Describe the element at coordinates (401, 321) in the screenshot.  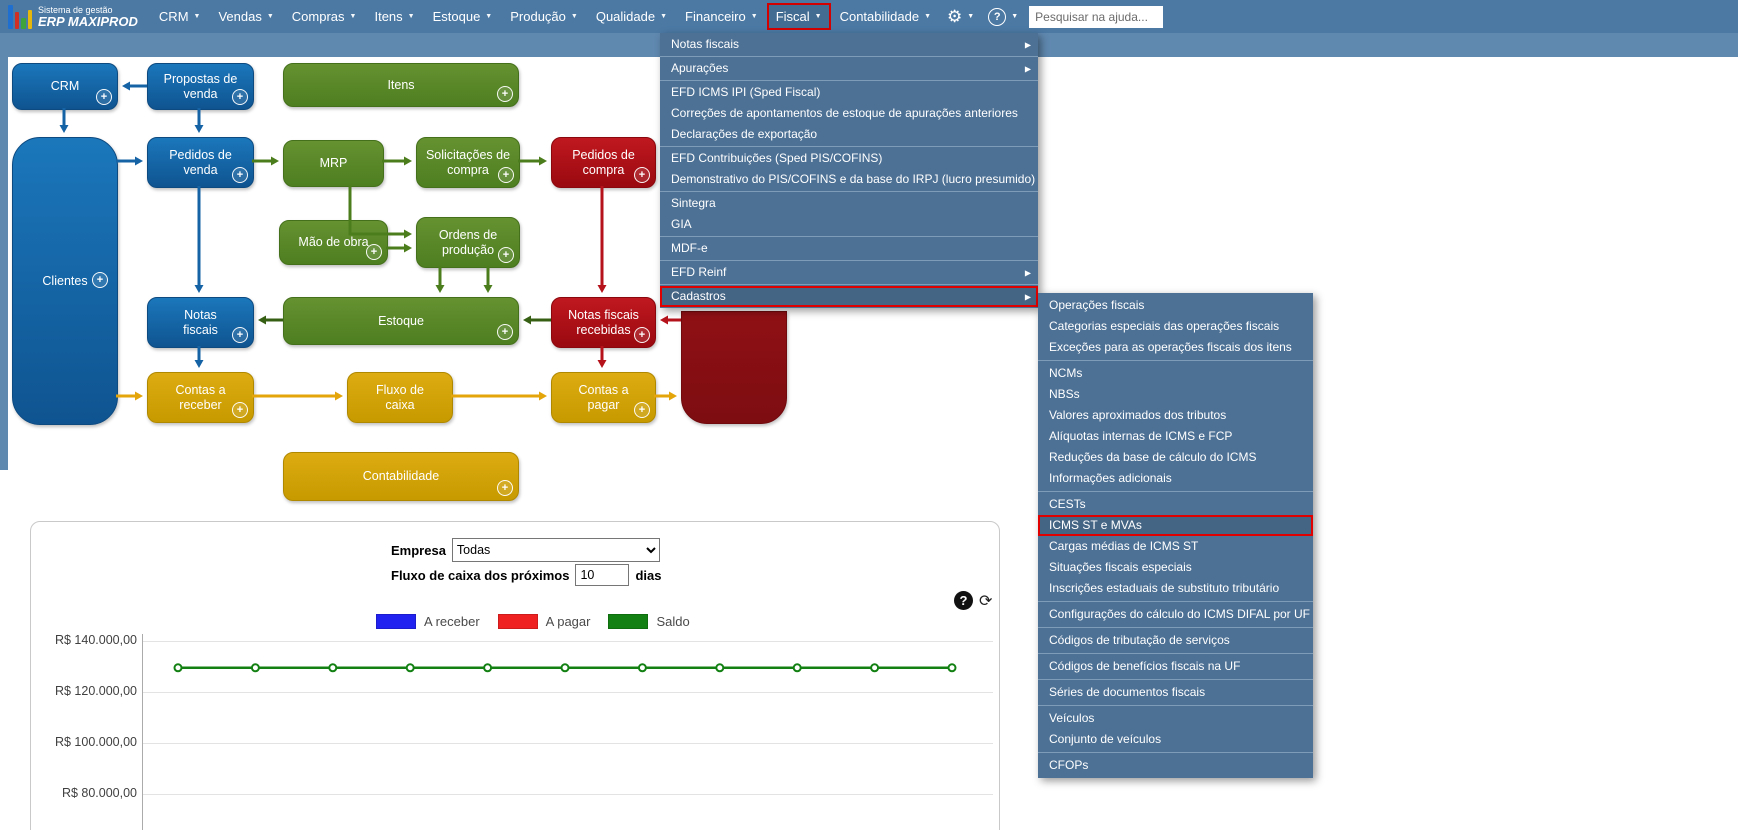
I see `node-estoque: Estoque +` at that location.